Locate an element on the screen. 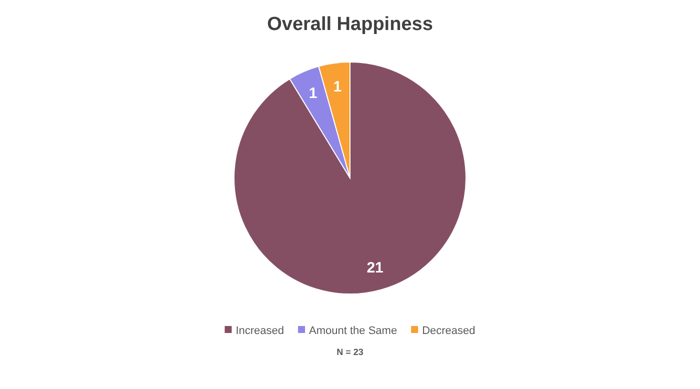 The height and width of the screenshot is (389, 700). pie-slice is located at coordinates (319, 122).